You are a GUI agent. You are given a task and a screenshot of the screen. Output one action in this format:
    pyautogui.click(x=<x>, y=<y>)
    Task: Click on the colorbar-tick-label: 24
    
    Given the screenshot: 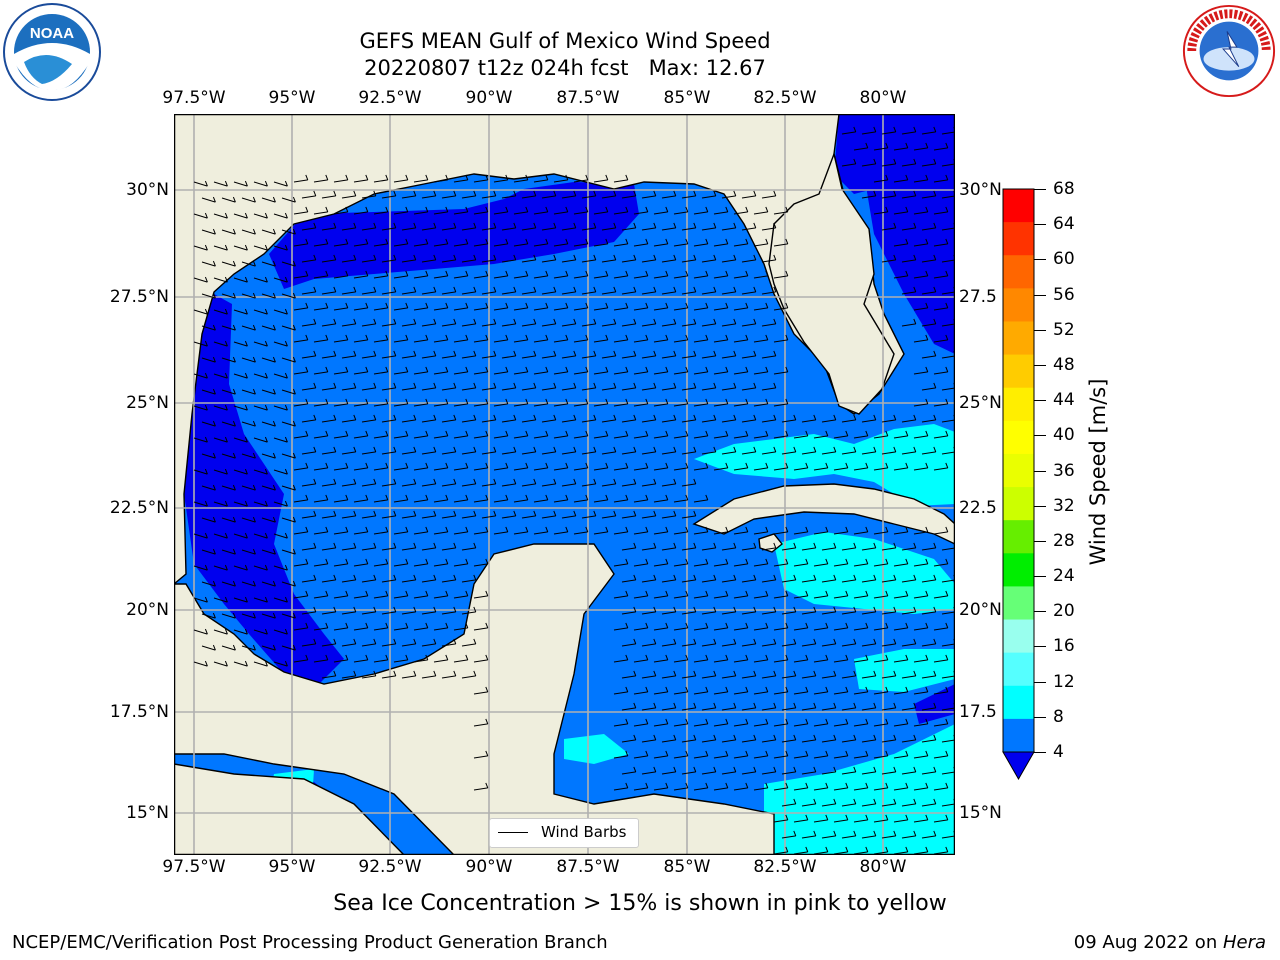 What is the action you would take?
    pyautogui.click(x=1064, y=576)
    